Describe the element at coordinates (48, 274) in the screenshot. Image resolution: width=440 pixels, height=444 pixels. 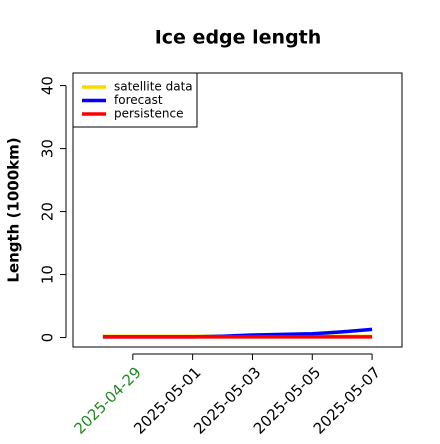
I see `y-tick-label: 10` at that location.